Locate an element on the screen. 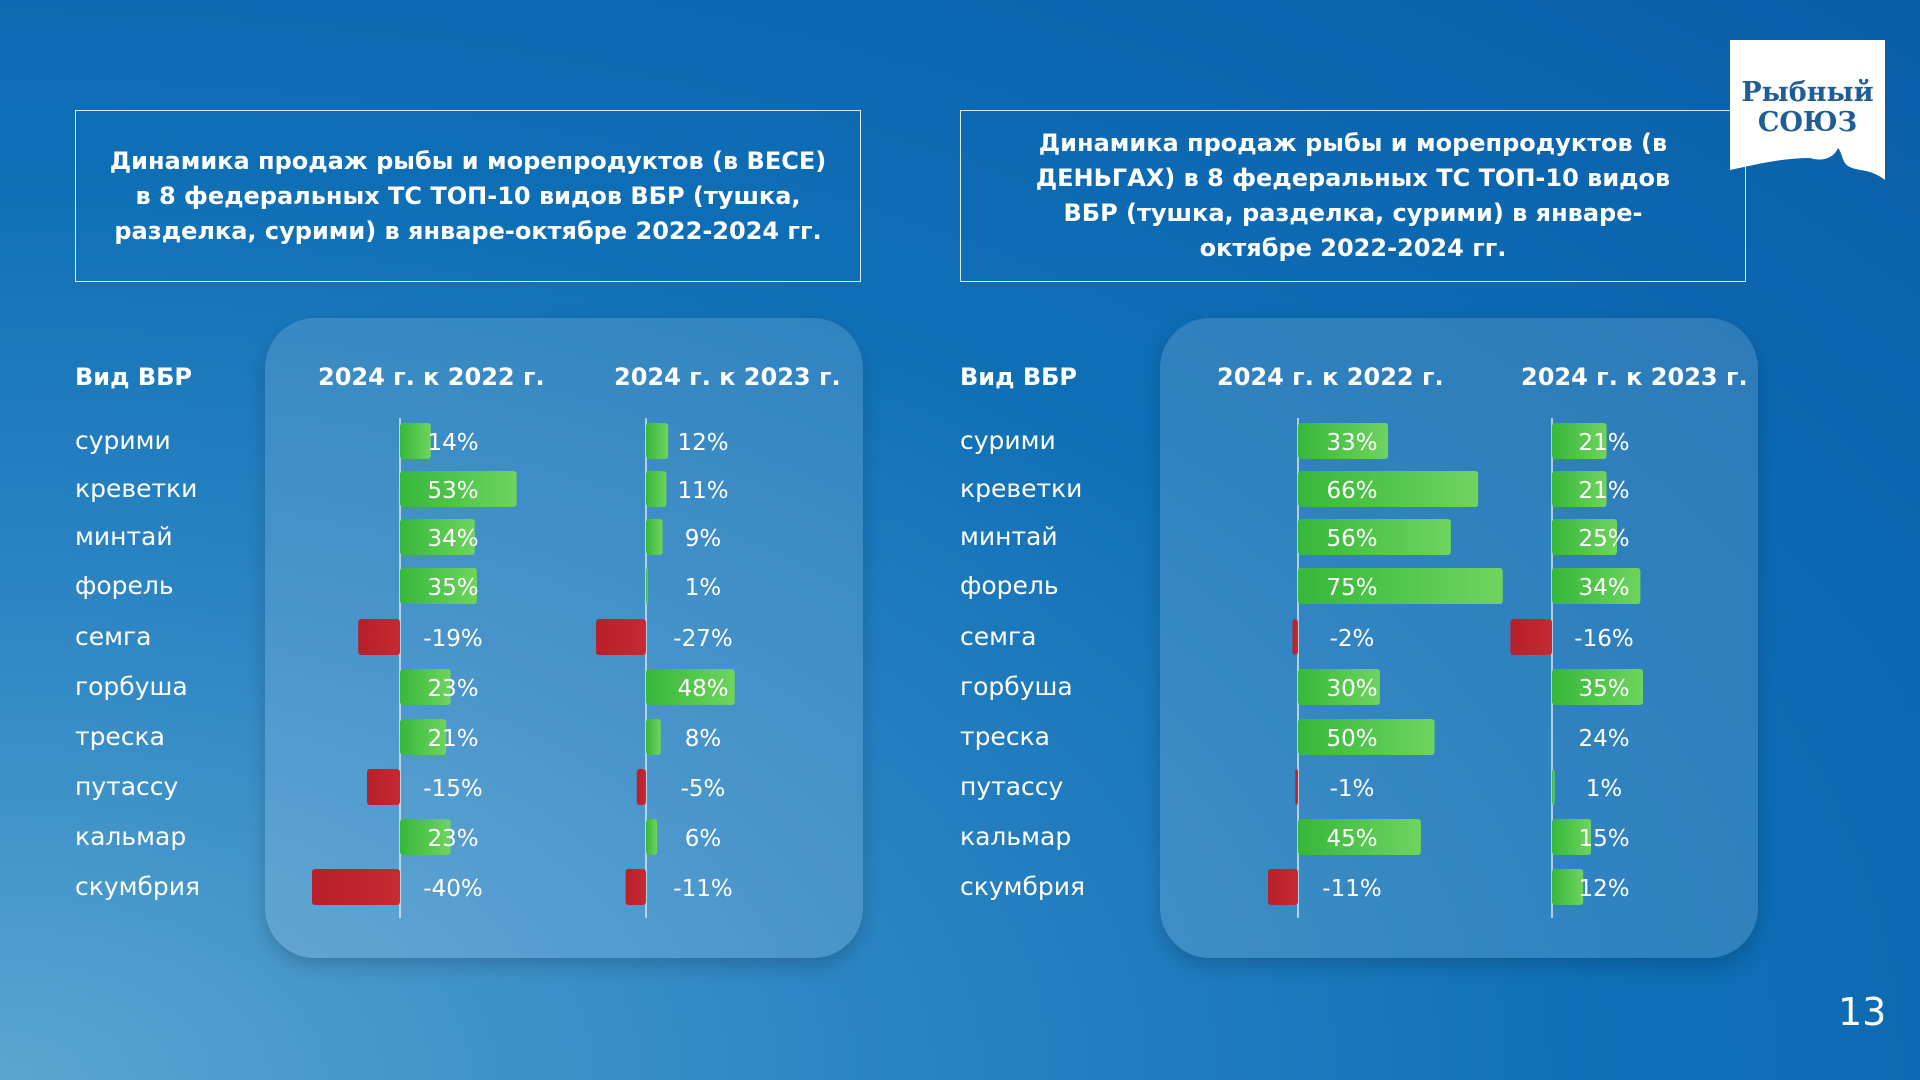  left-col1-value-label: 21% is located at coordinates (452, 739).